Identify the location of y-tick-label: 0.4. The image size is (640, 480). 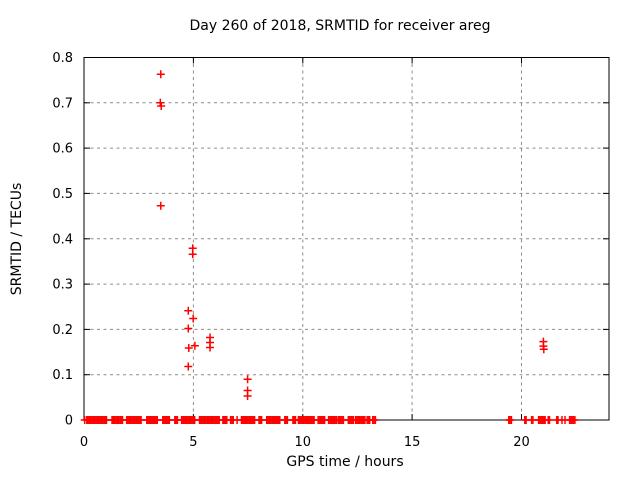
(62, 239).